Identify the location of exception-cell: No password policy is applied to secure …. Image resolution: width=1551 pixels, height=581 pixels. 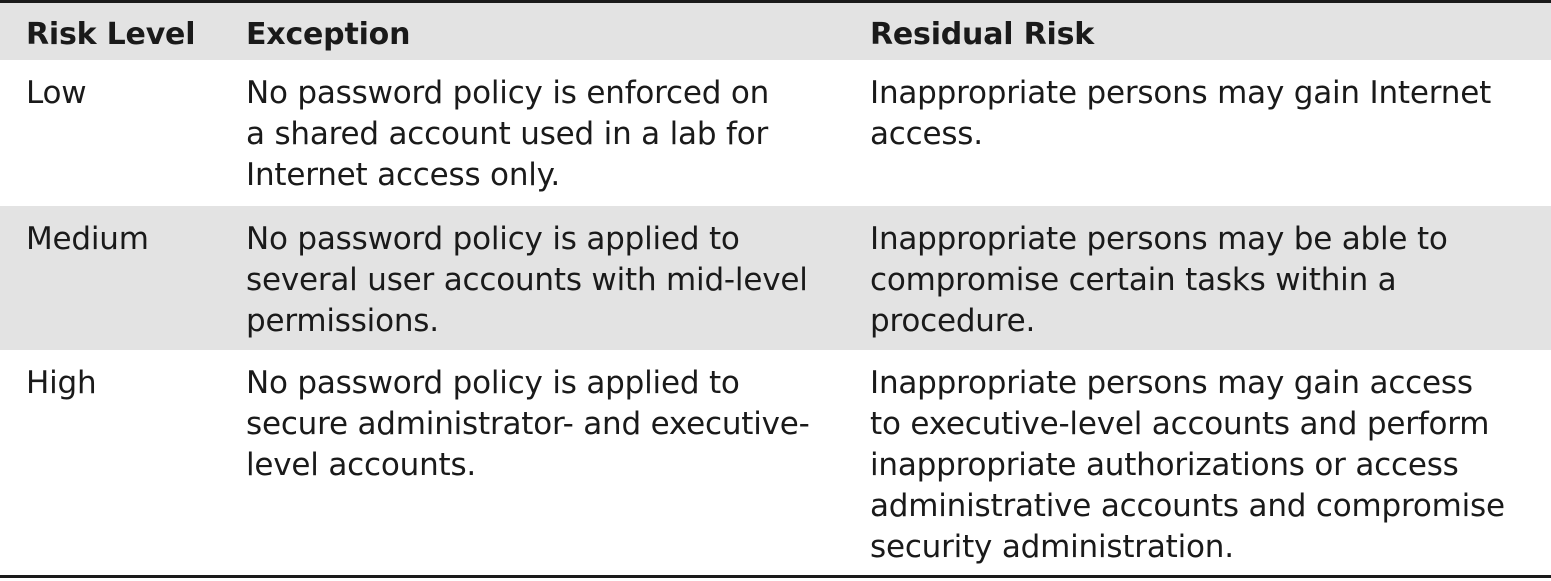
(558, 469).